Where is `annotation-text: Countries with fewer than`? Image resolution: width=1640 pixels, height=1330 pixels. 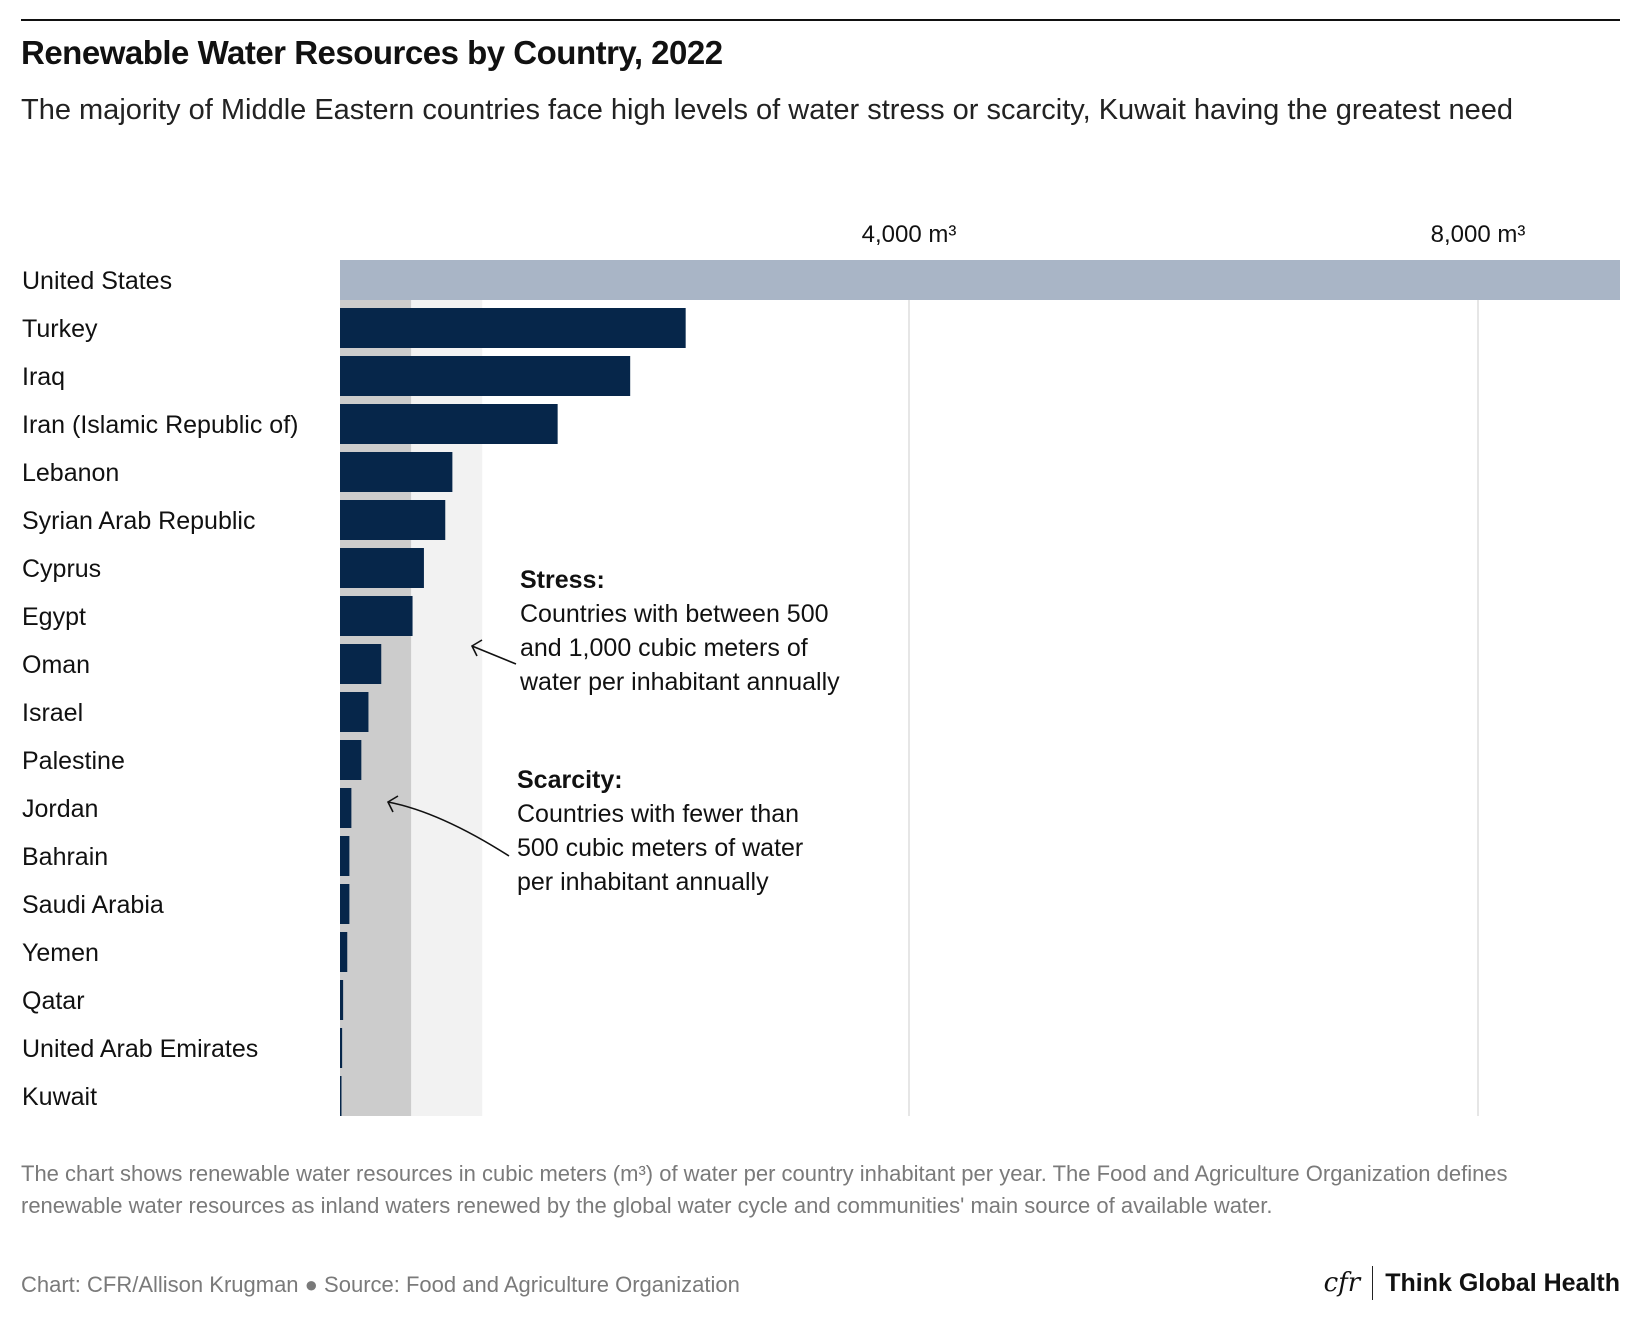
annotation-text: Countries with fewer than is located at coordinates (658, 814).